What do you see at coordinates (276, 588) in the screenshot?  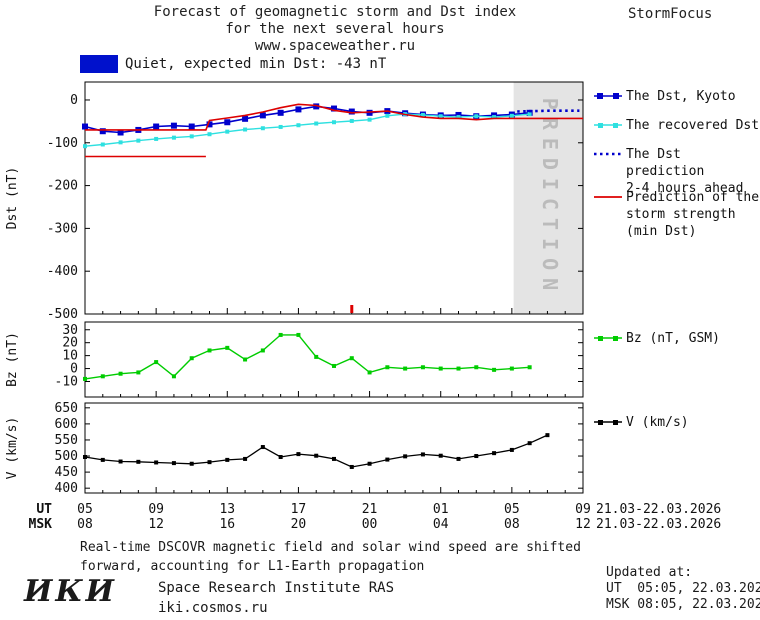 I see `institute-name: Space Research Institute RAS` at bounding box center [276, 588].